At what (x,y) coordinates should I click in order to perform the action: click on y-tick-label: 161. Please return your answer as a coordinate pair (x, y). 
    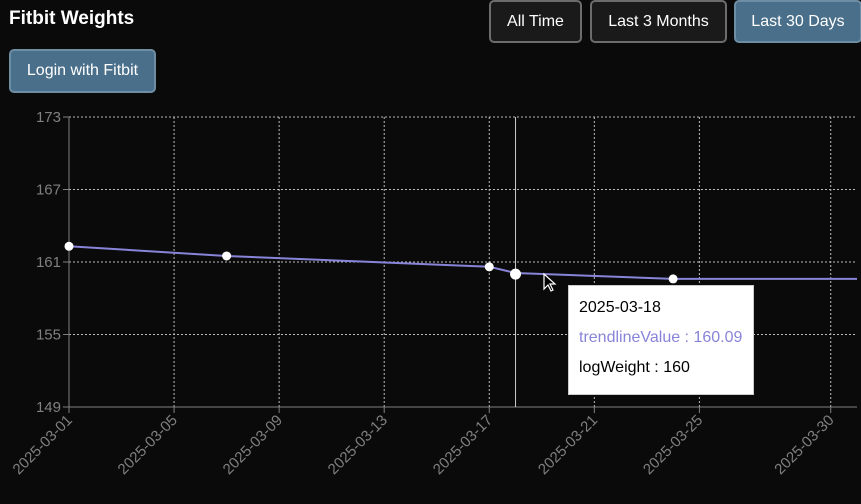
    Looking at the image, I should click on (48, 262).